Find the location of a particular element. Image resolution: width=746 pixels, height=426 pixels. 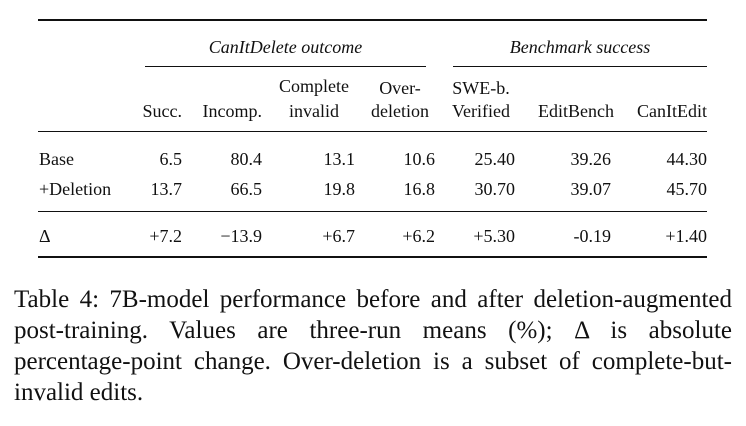

group-header-canitdelete: CanItDelete outcome is located at coordinates (285, 47).